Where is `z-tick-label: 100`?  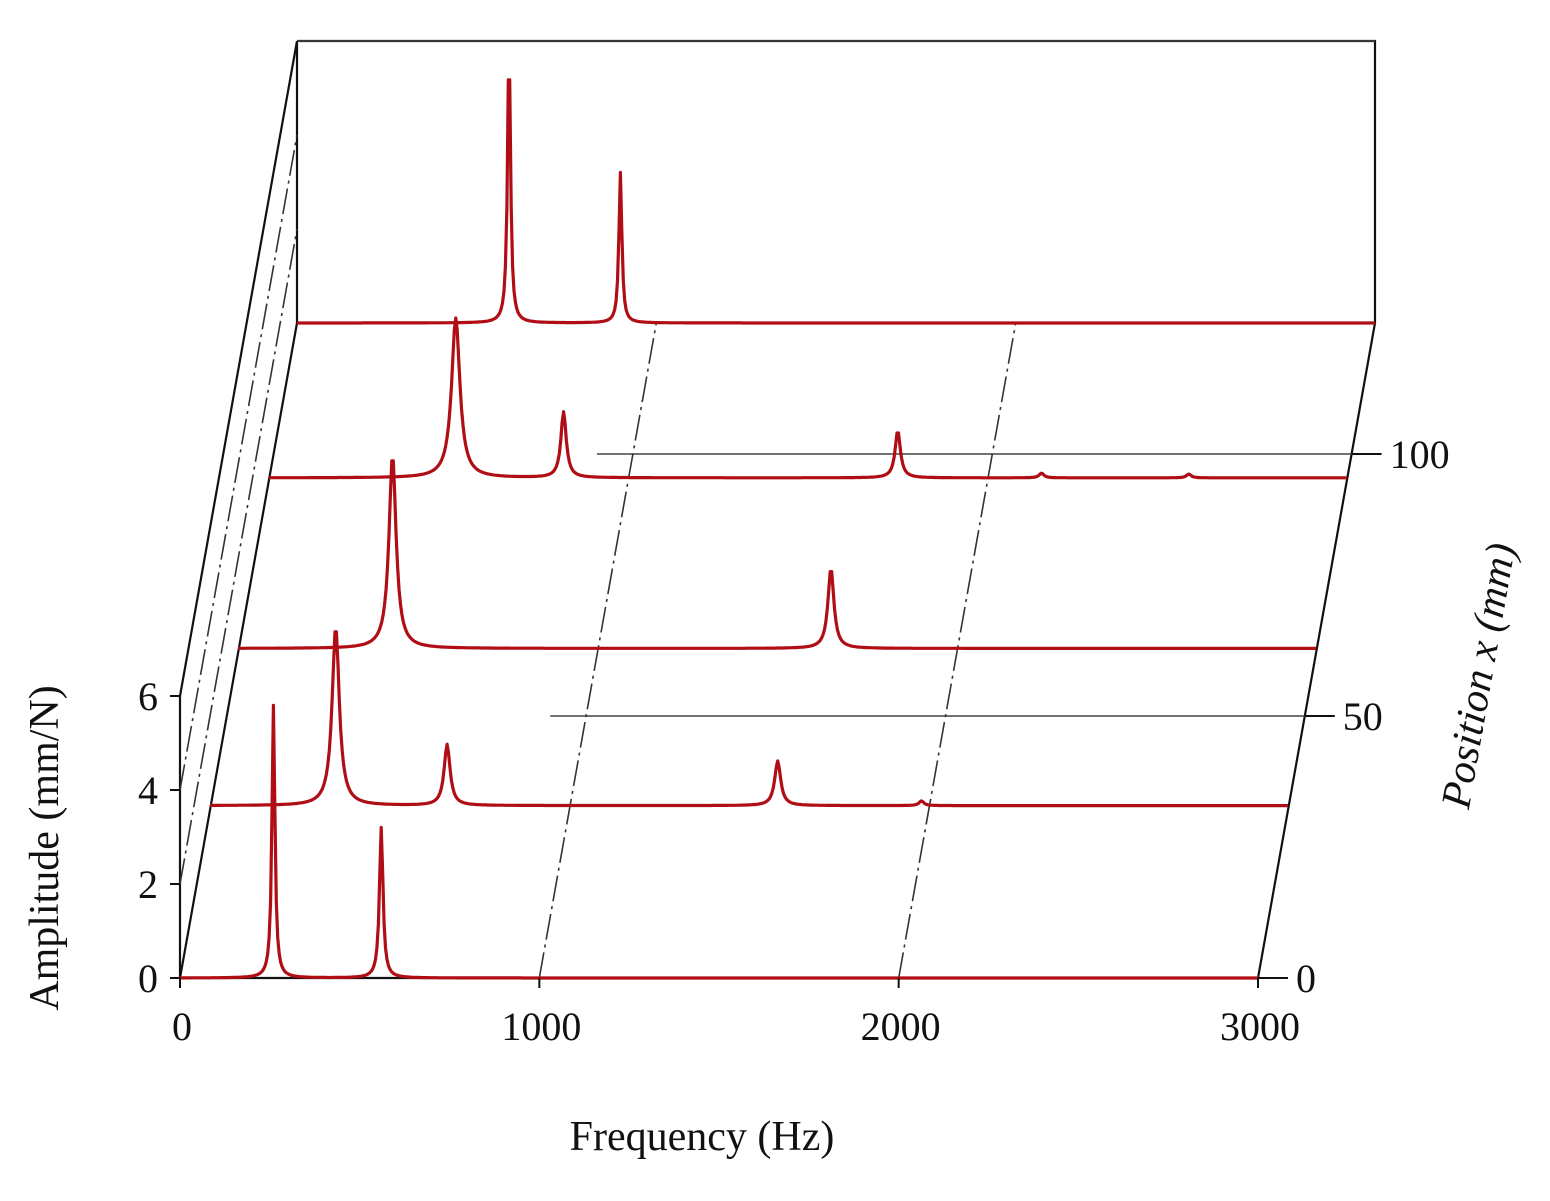 z-tick-label: 100 is located at coordinates (1420, 454).